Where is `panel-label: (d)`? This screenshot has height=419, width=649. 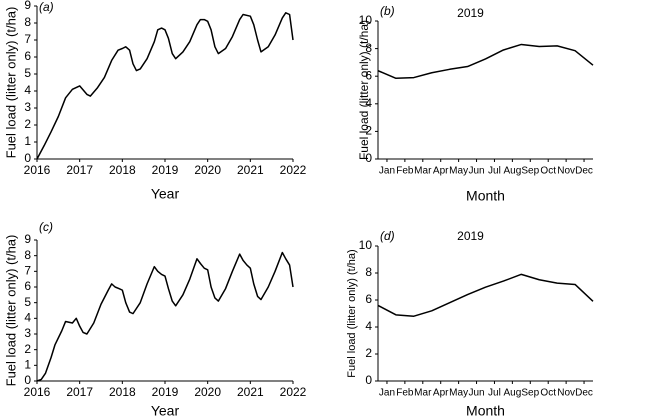 panel-label: (d) is located at coordinates (387, 236).